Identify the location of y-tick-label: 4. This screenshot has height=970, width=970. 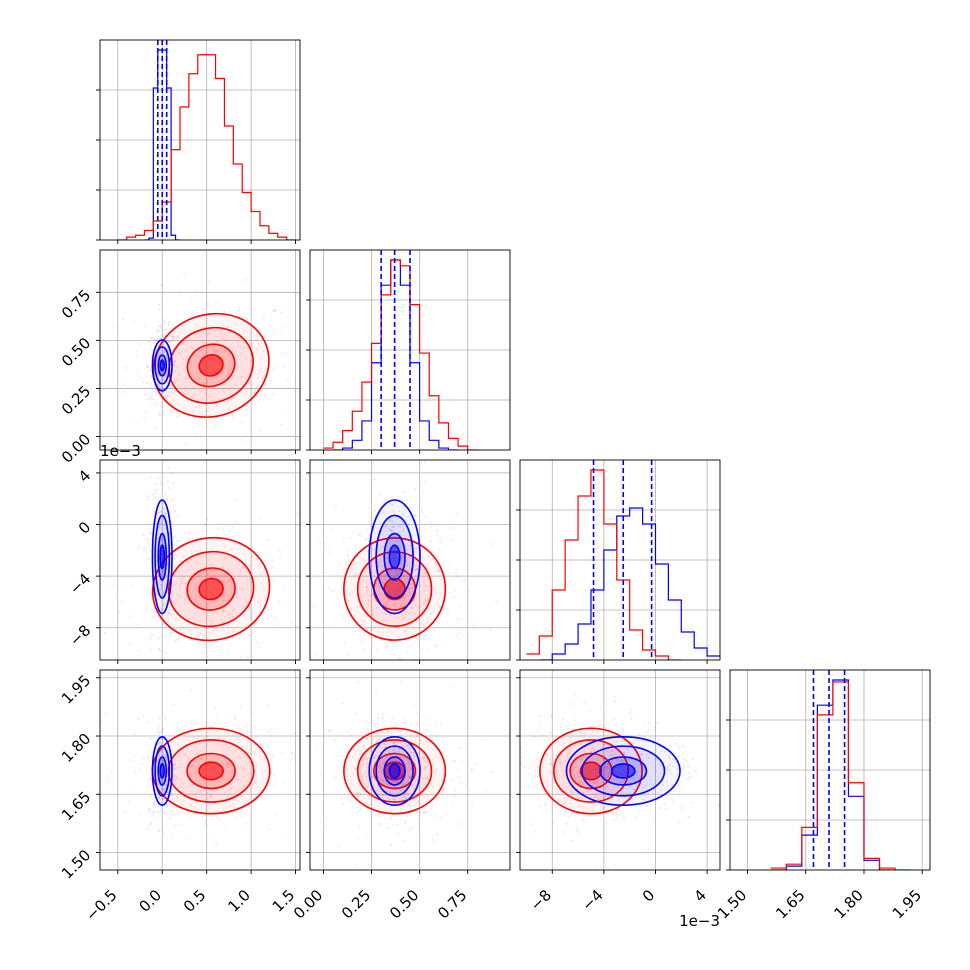
(84, 476).